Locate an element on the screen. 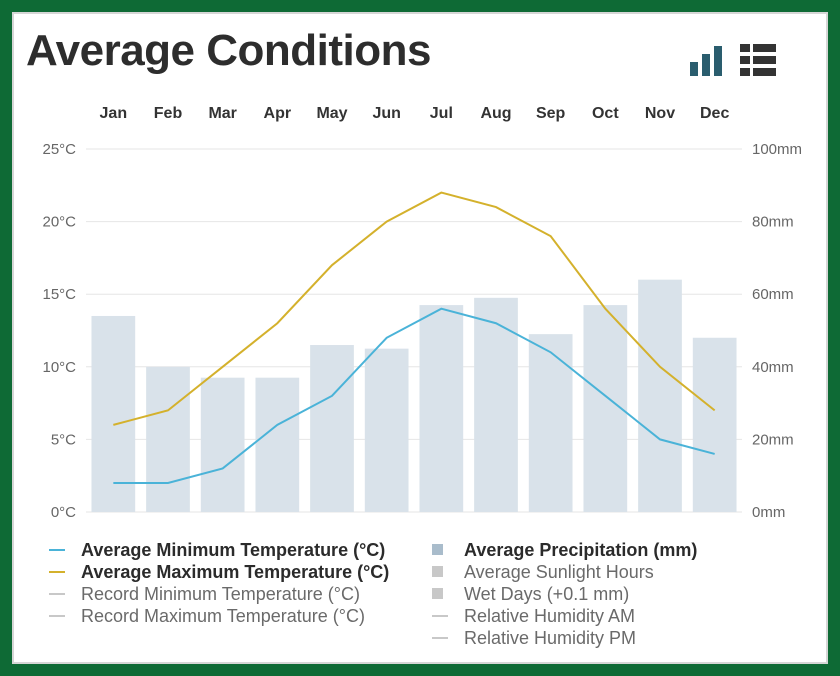  legend-label: Relative Humidity PM is located at coordinates (550, 638).